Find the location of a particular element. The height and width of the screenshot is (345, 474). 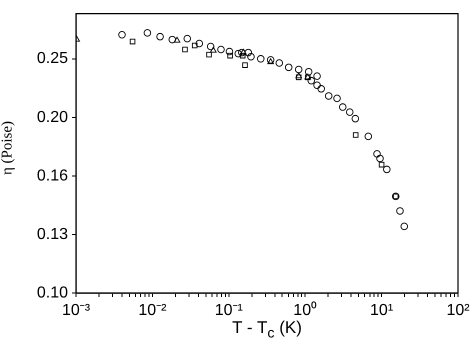

y-axis-title: η (Poise) is located at coordinates (8, 148).